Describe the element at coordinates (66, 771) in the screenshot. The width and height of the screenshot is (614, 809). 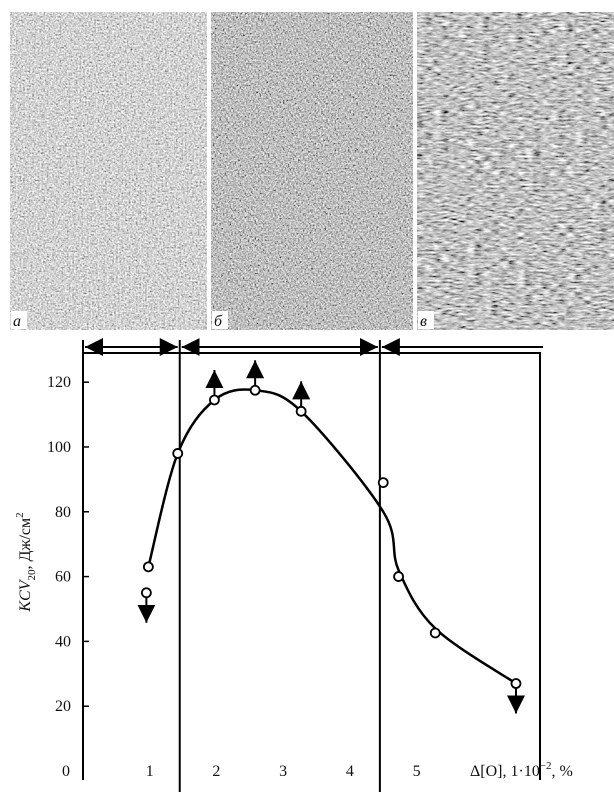
I see `x-tick-label: 0` at that location.